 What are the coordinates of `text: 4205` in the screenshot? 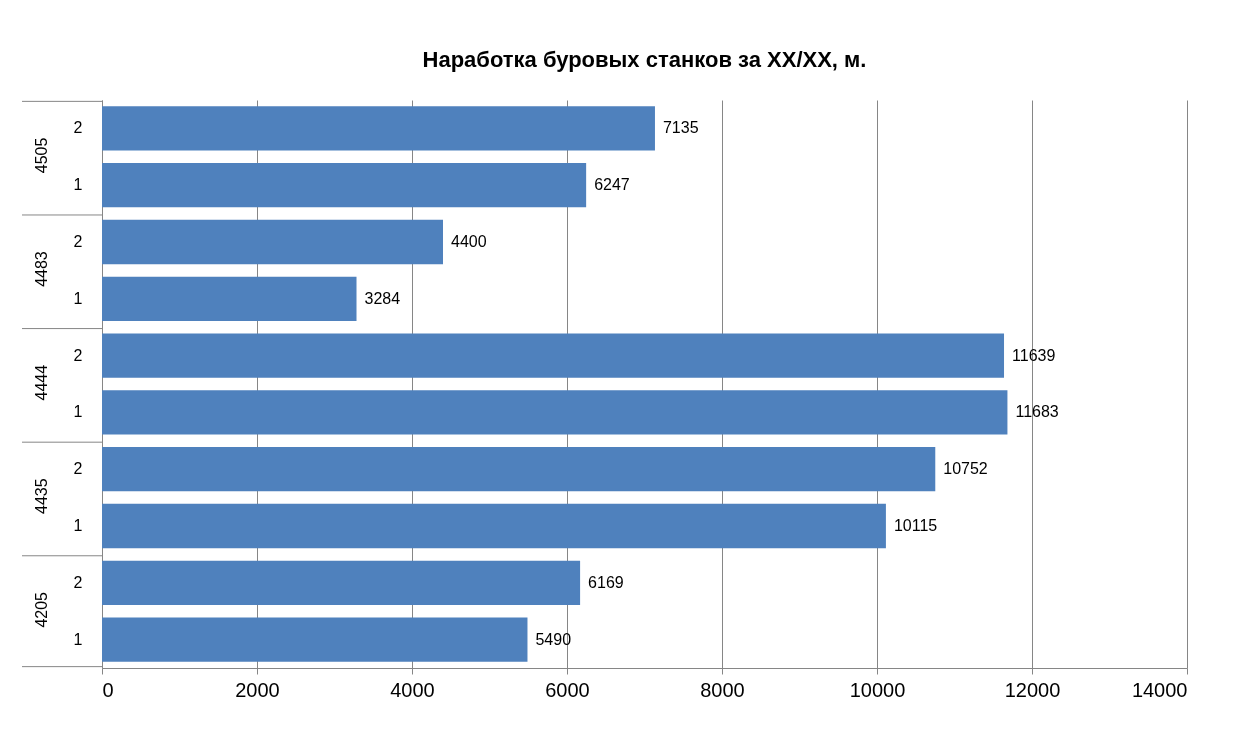 It's located at (41, 609).